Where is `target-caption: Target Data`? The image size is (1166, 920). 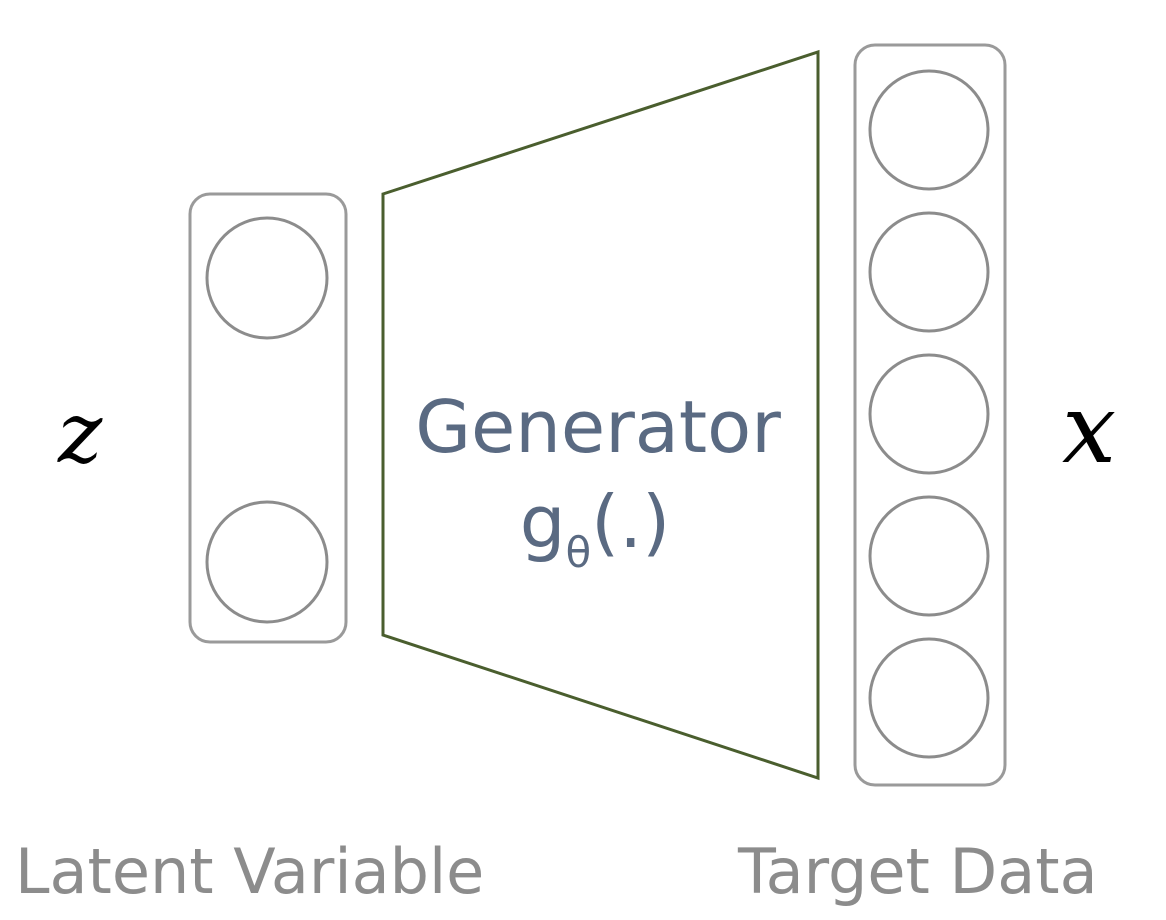
target-caption: Target Data is located at coordinates (917, 871).